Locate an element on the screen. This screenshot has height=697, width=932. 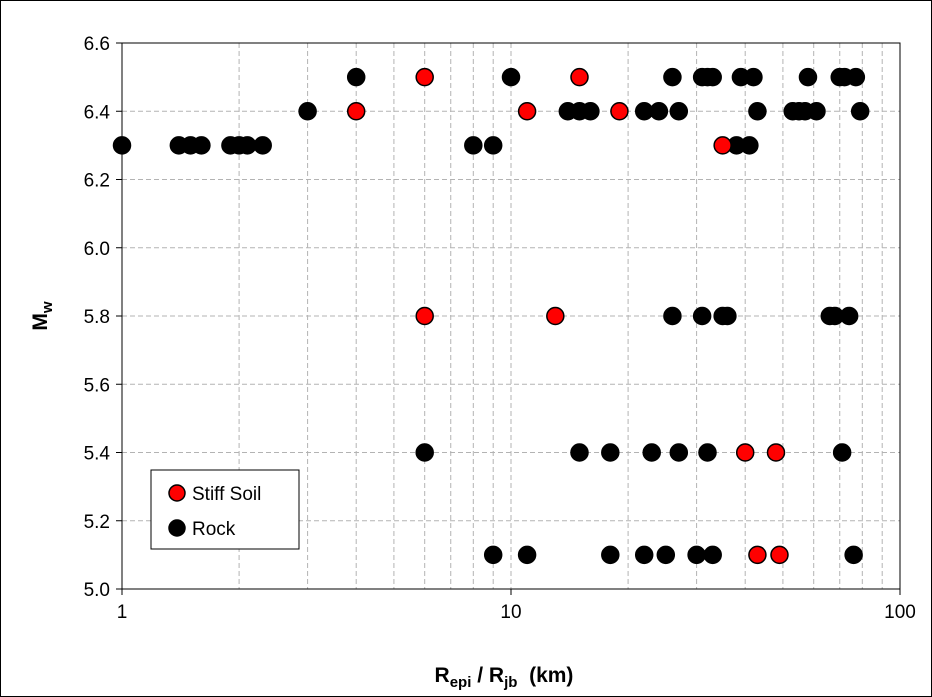
x-axis-ticks: 1 10 100 is located at coordinates (516, 606).